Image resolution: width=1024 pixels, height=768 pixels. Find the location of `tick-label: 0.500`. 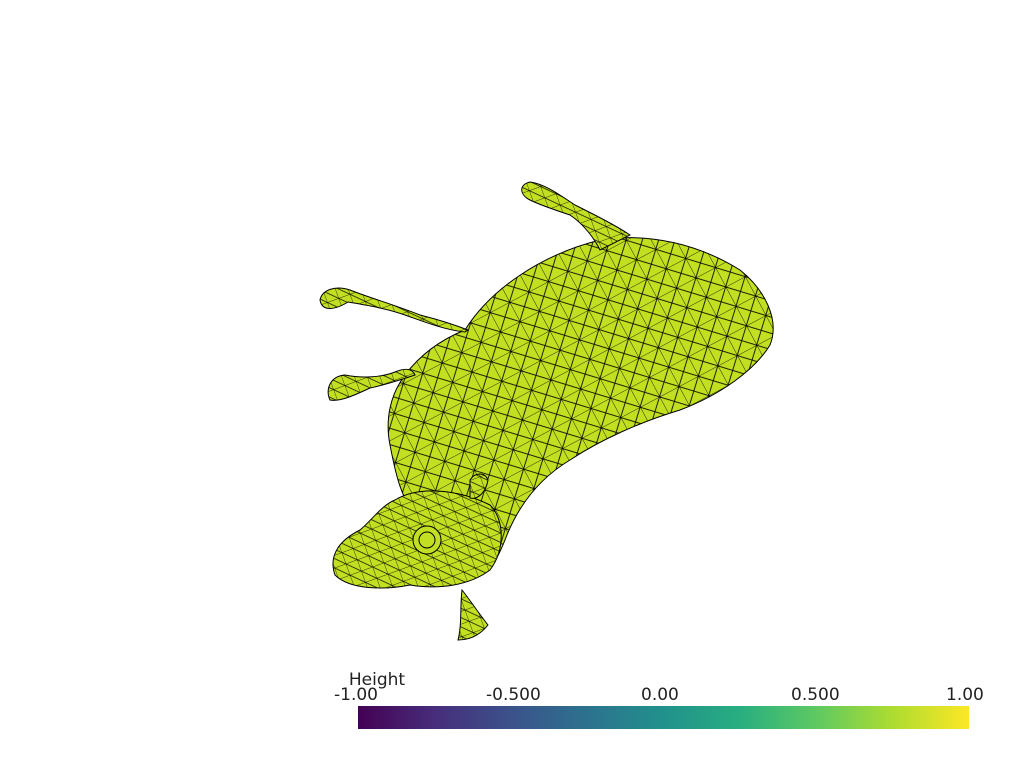

tick-label: 0.500 is located at coordinates (815, 695).